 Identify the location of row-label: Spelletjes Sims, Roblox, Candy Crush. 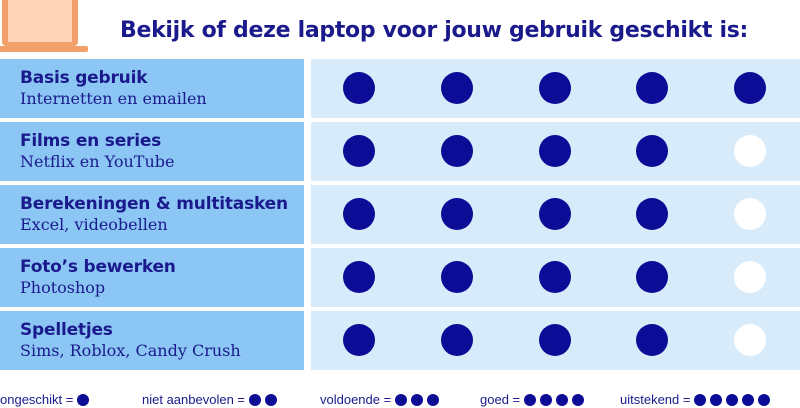
(152, 340).